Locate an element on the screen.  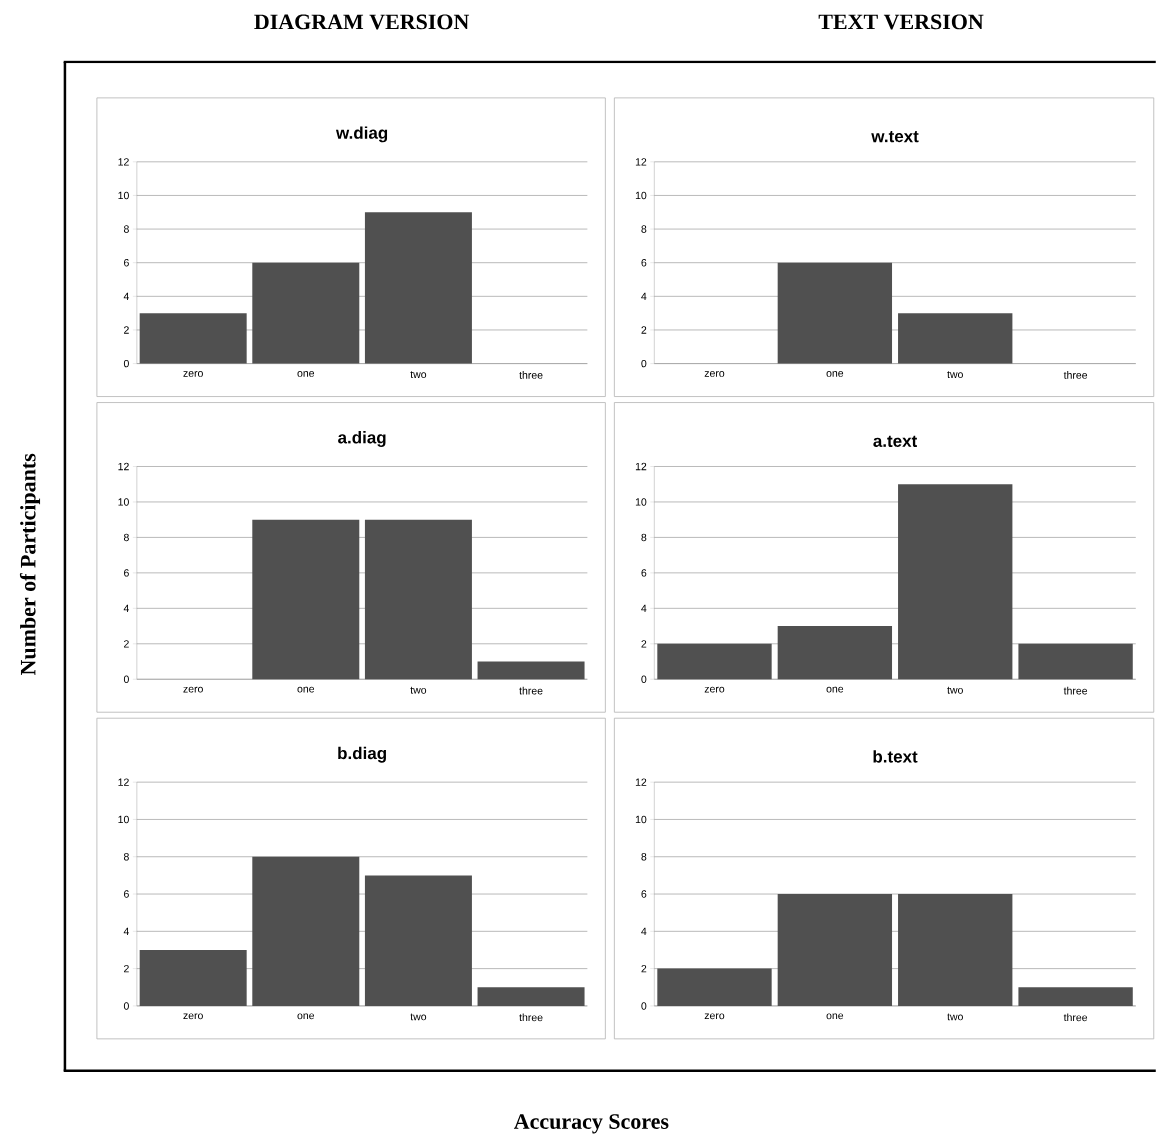
chart-title: b.text is located at coordinates (895, 756).